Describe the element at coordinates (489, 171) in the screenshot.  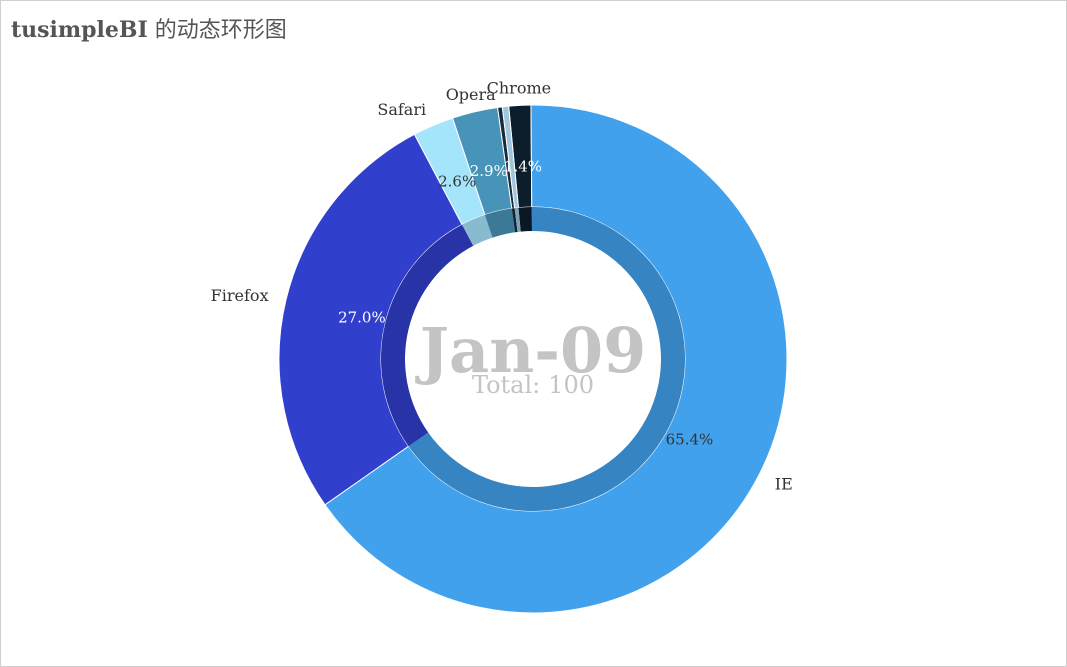
I see `pct-label-opera: 2.9%` at that location.